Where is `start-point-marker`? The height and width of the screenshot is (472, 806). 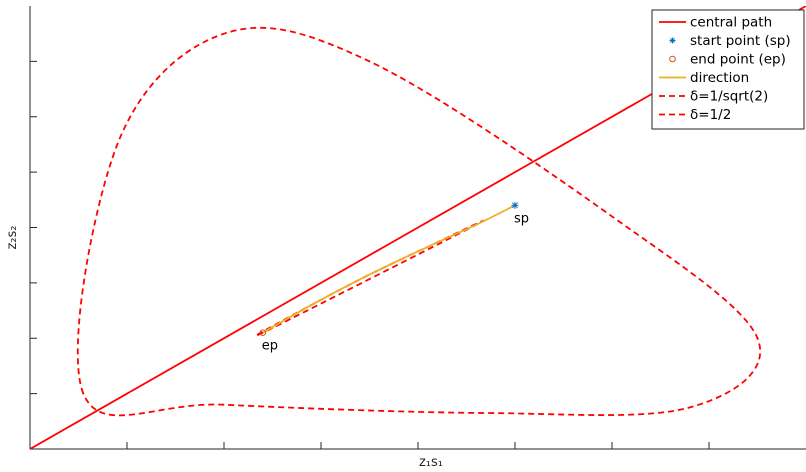
start-point-marker is located at coordinates (515, 205).